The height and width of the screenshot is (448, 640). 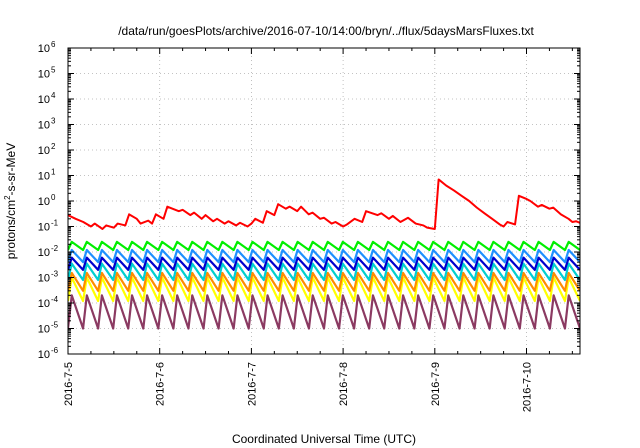 What do you see at coordinates (252, 384) in the screenshot?
I see `x-tick-label: 2016-7-7` at bounding box center [252, 384].